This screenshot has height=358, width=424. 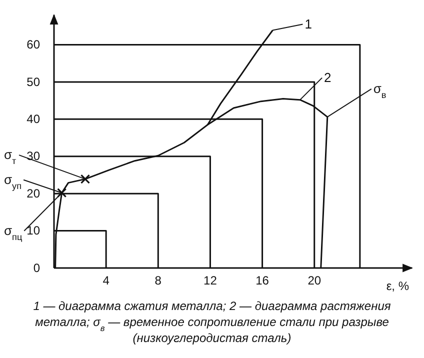 What do you see at coordinates (106, 281) in the screenshot?
I see `x-tick-label: 4` at bounding box center [106, 281].